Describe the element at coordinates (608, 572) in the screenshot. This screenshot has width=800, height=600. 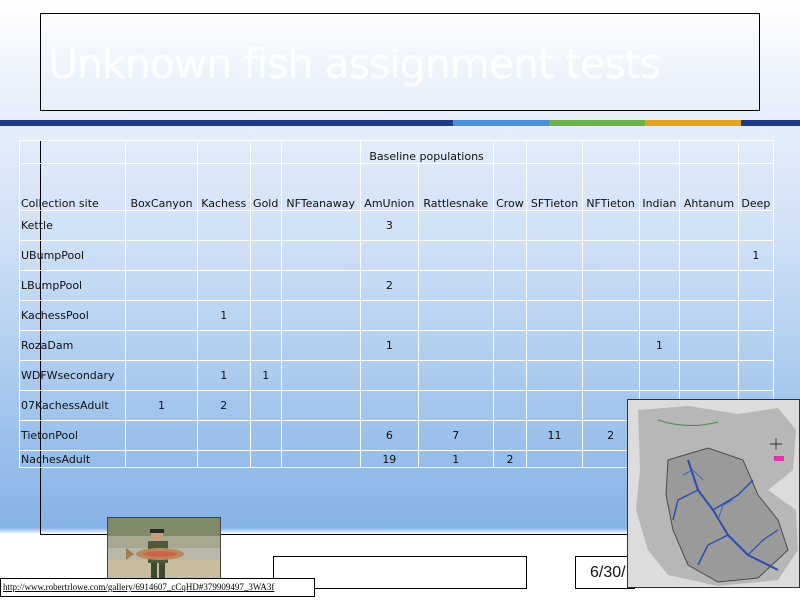
I see `slide-date: 6/30/` at that location.